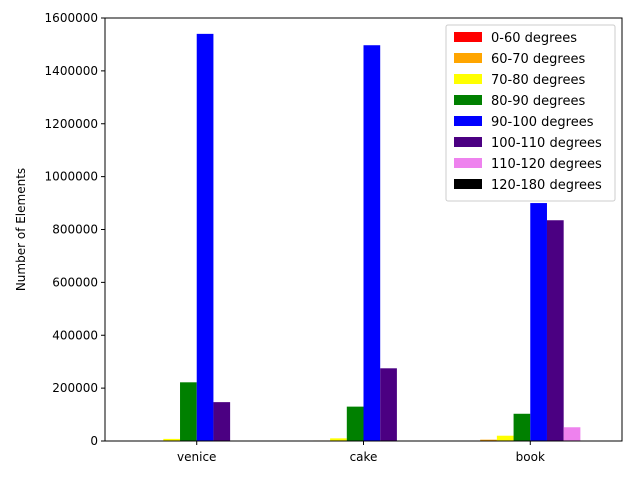  I want to click on x-tick-label: venice, so click(196, 457).